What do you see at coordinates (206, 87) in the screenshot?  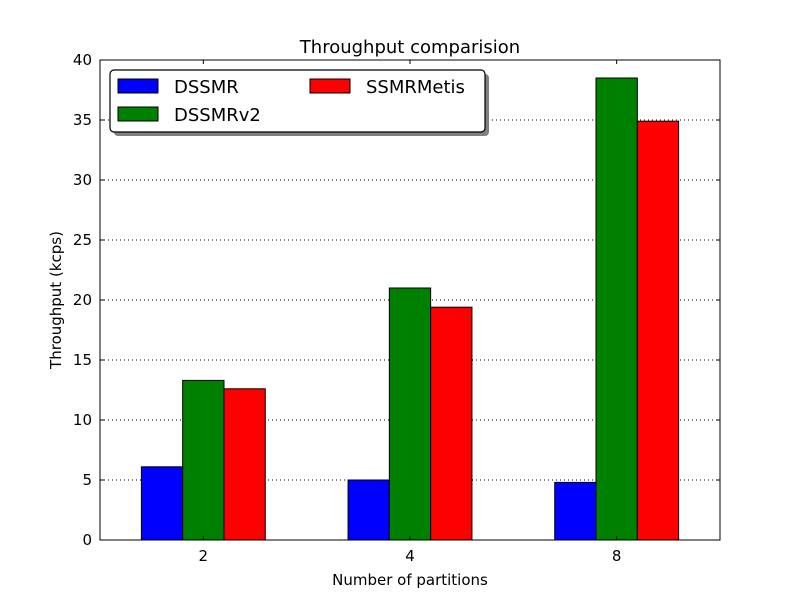 I see `legend-label-dssmr: DSSMR` at bounding box center [206, 87].